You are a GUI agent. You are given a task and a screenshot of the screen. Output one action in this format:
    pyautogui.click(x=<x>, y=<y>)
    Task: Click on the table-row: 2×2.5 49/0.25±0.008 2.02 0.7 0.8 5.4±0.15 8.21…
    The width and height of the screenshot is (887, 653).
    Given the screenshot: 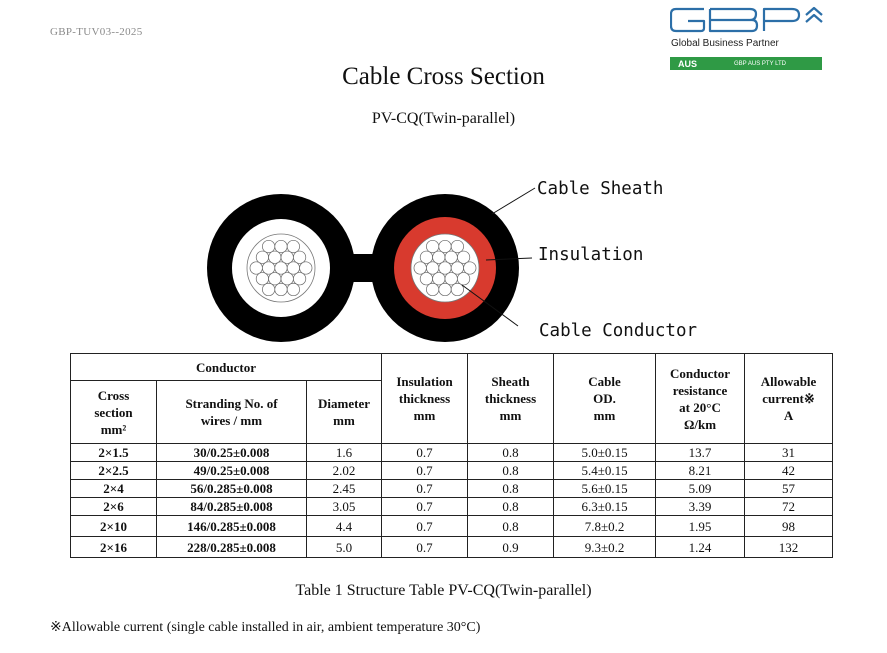 What is the action you would take?
    pyautogui.click(x=452, y=470)
    